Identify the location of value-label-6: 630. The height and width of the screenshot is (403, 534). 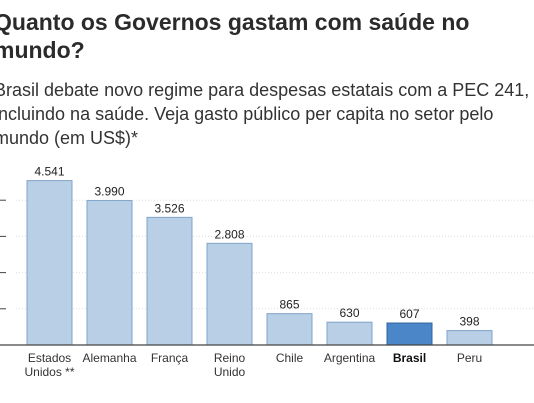
(349, 313).